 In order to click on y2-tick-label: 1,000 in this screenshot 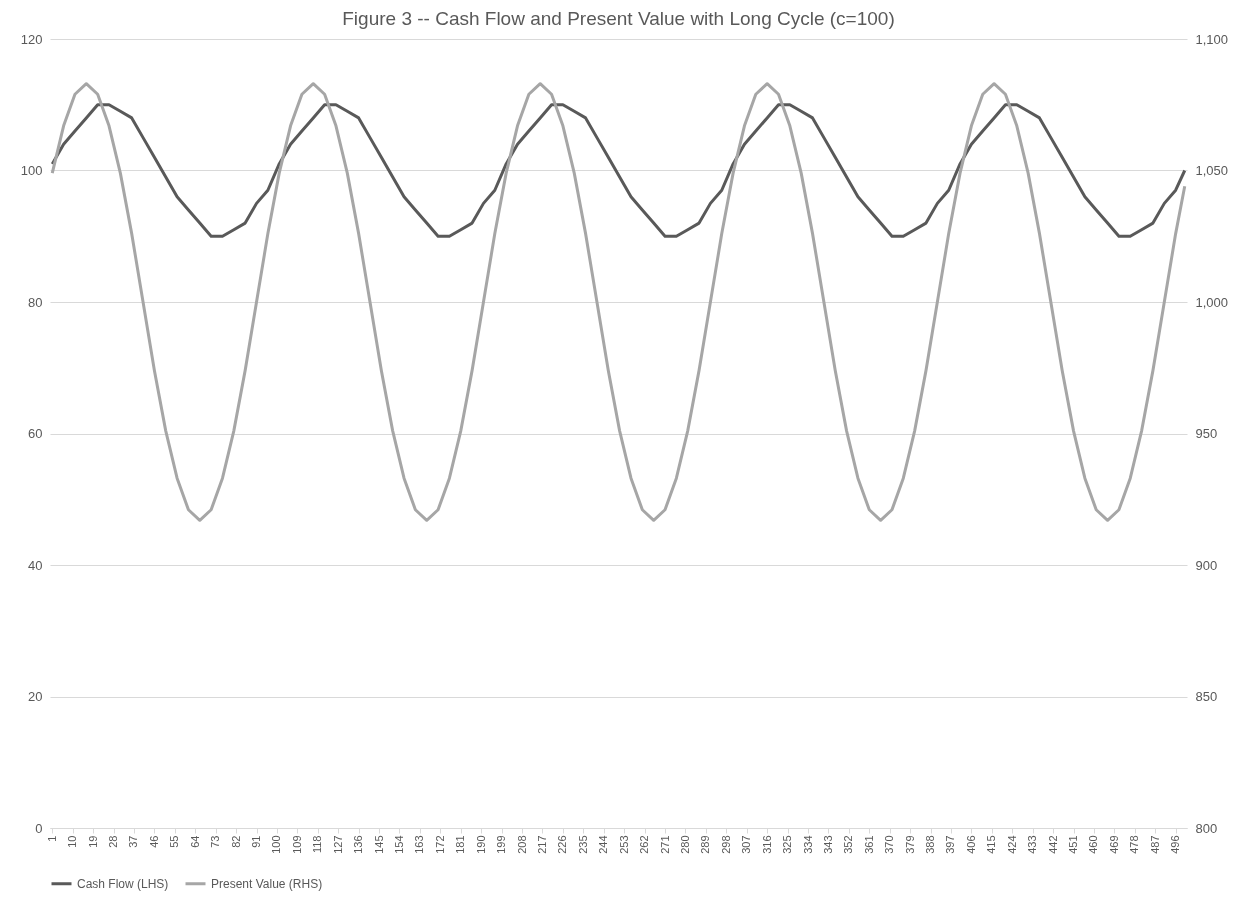, I will do `click(1212, 302)`.